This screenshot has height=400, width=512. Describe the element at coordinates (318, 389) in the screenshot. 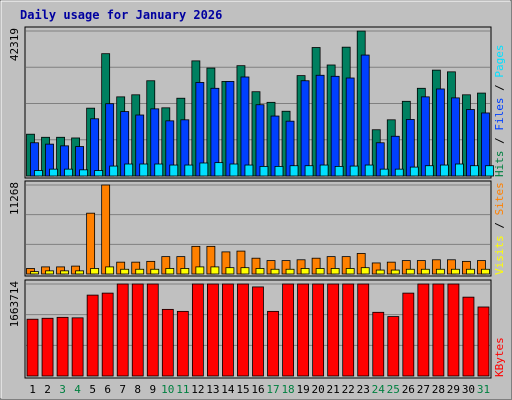

I see `x-tick-label: 20` at that location.